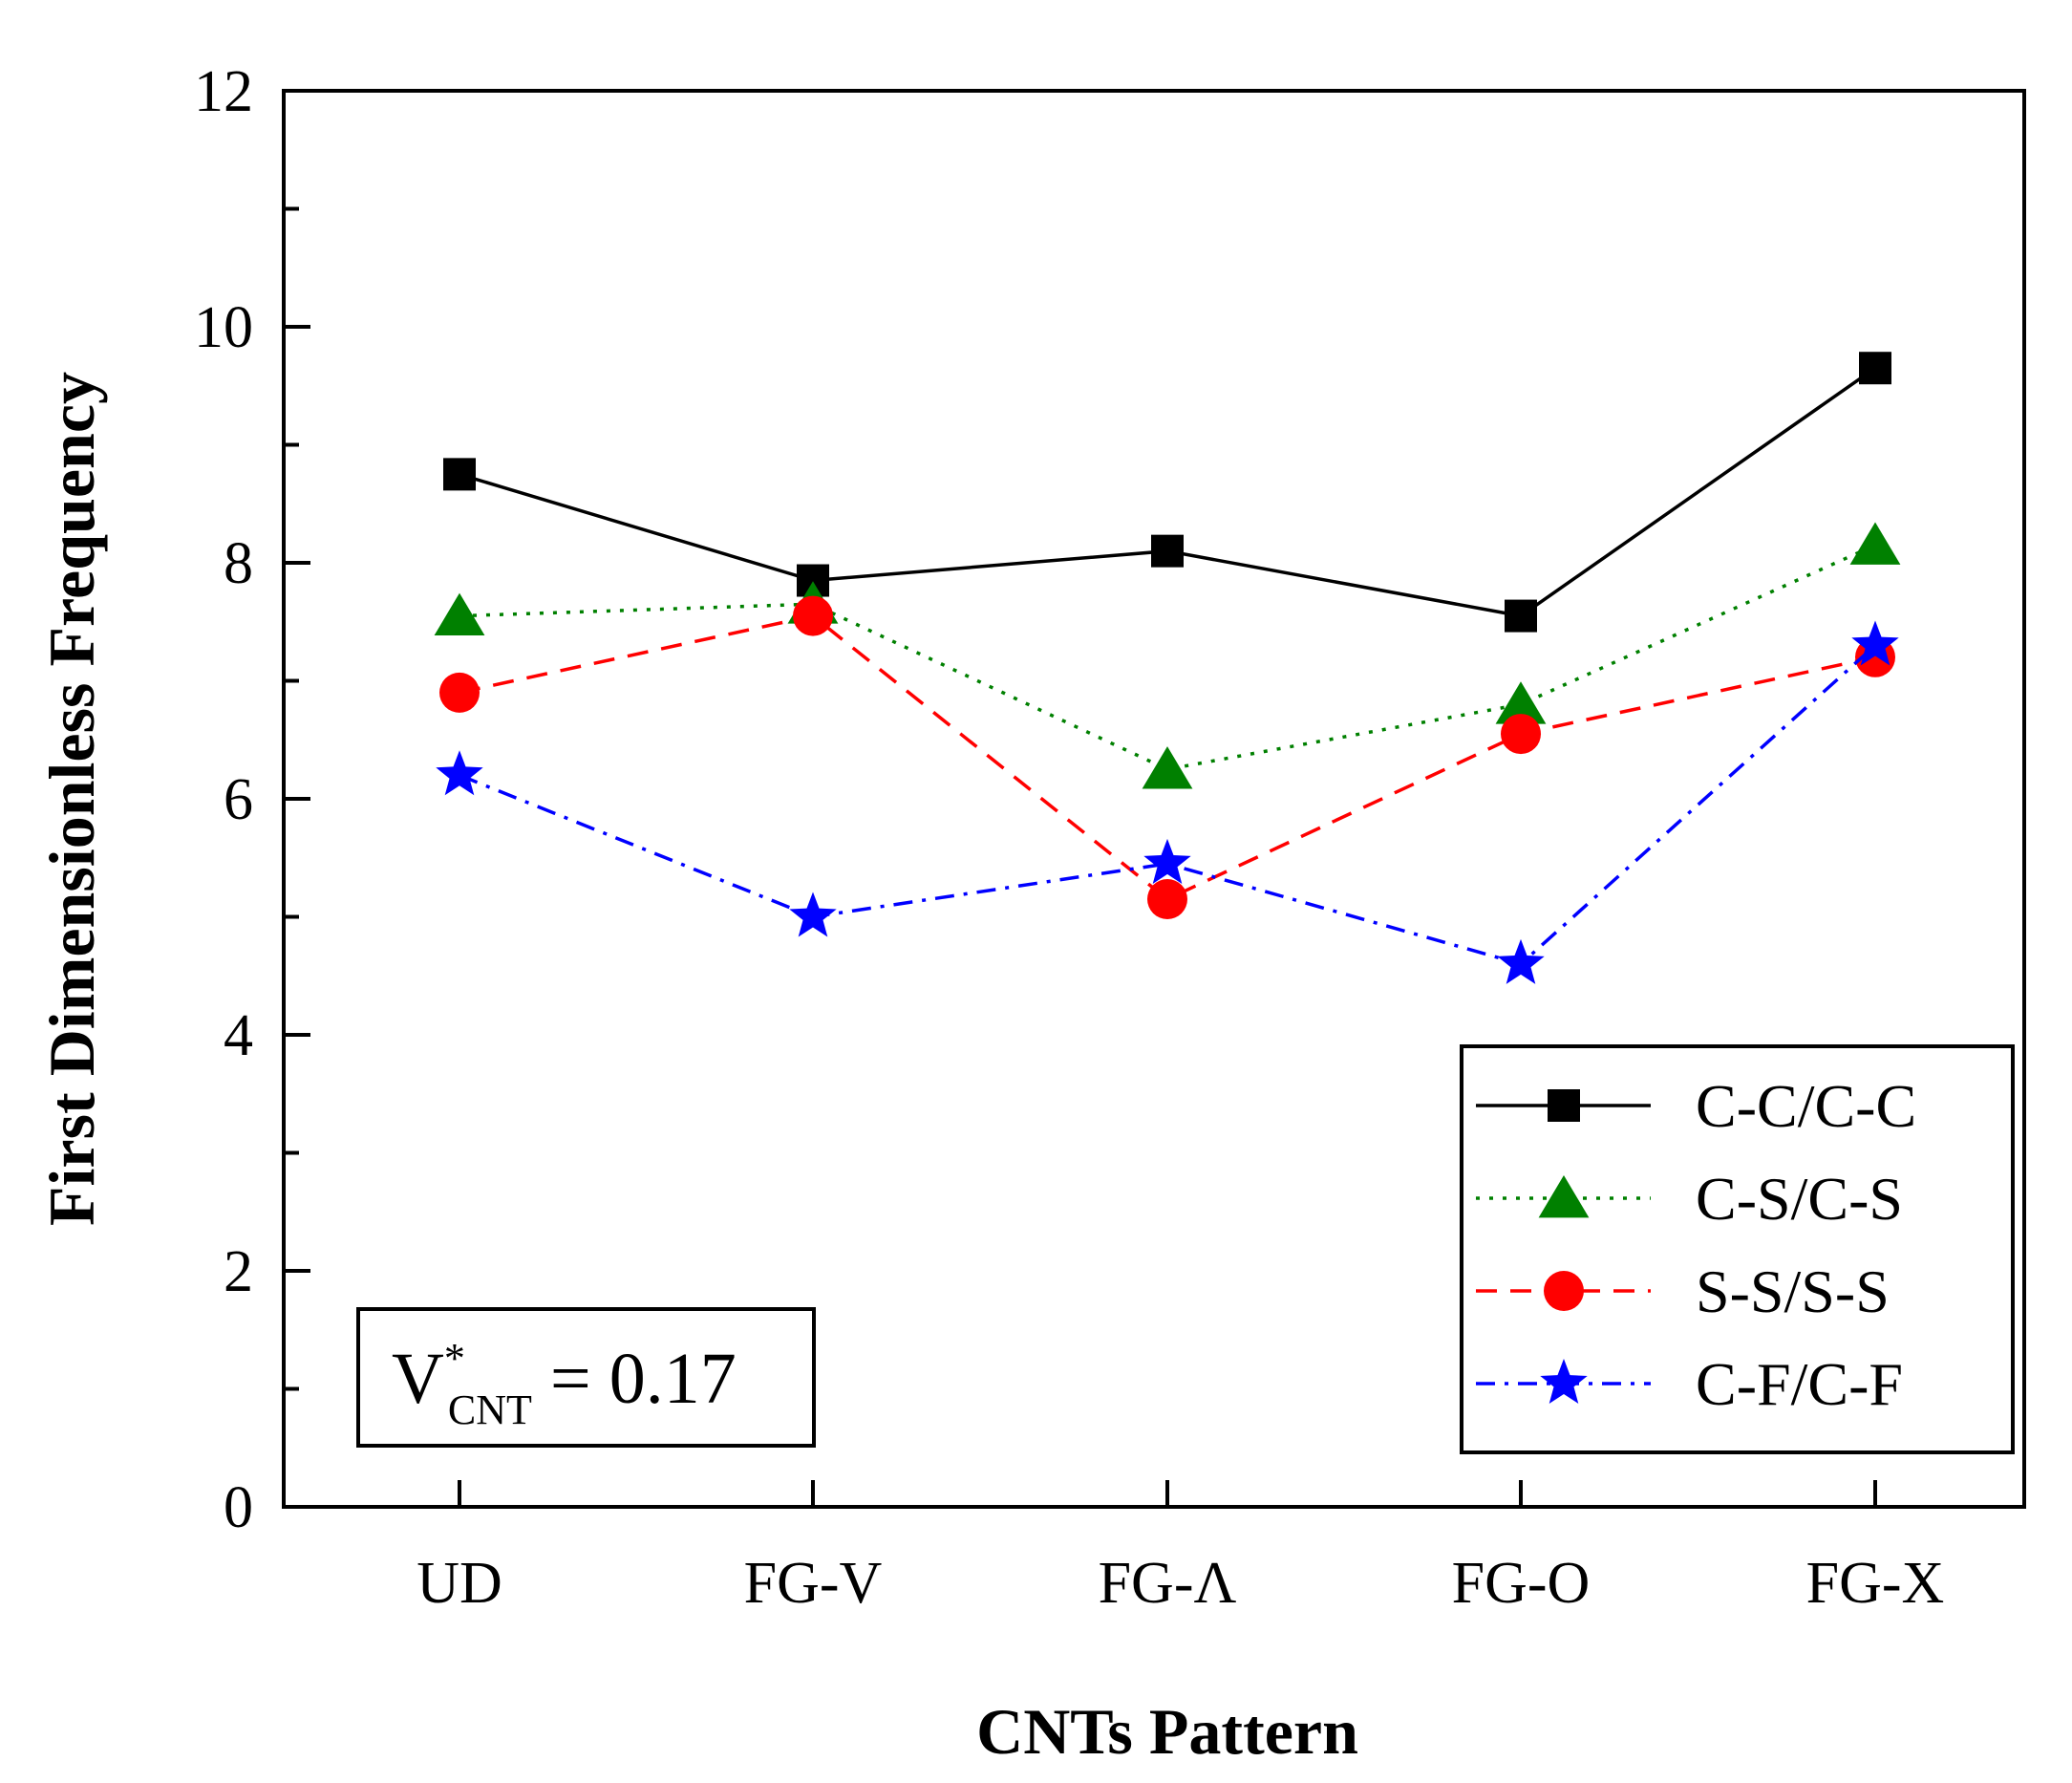 The image size is (2072, 1783). Describe the element at coordinates (1168, 1584) in the screenshot. I see `x-tick-label: FG-Λ` at that location.